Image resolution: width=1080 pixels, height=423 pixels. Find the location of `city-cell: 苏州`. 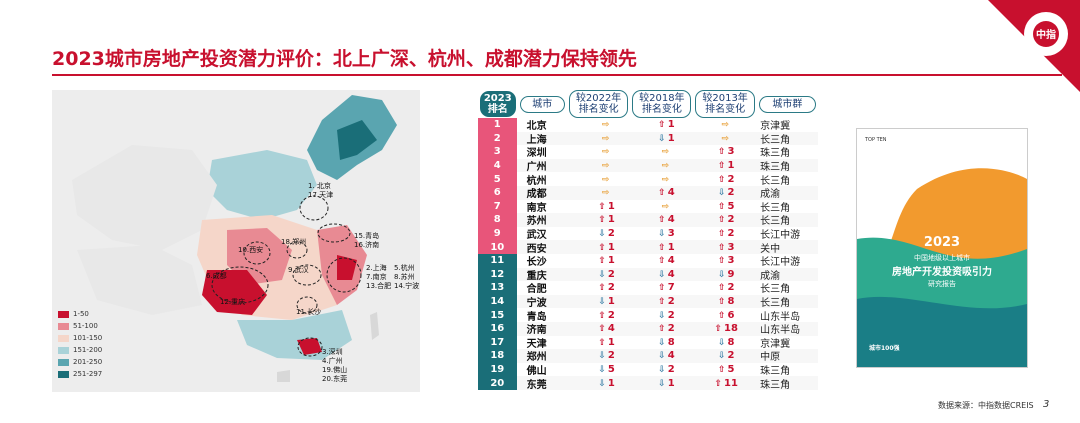

city-cell: 苏州 is located at coordinates (536, 222).